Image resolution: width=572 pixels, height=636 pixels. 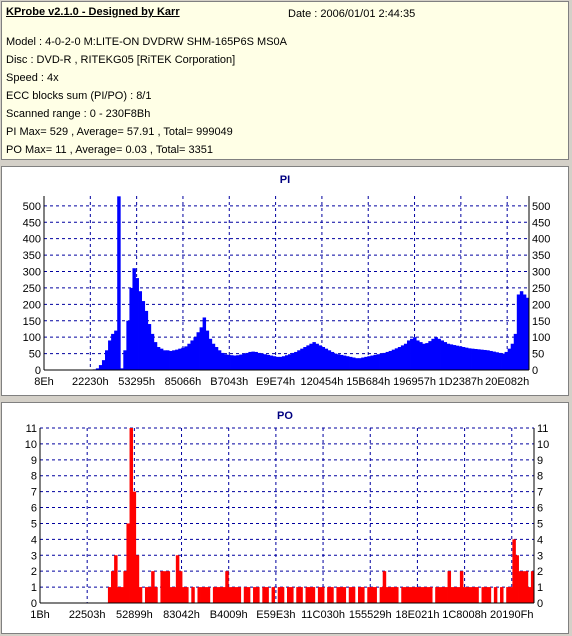 What do you see at coordinates (32, 322) in the screenshot?
I see `pi-y-tick-label: 150` at bounding box center [32, 322].